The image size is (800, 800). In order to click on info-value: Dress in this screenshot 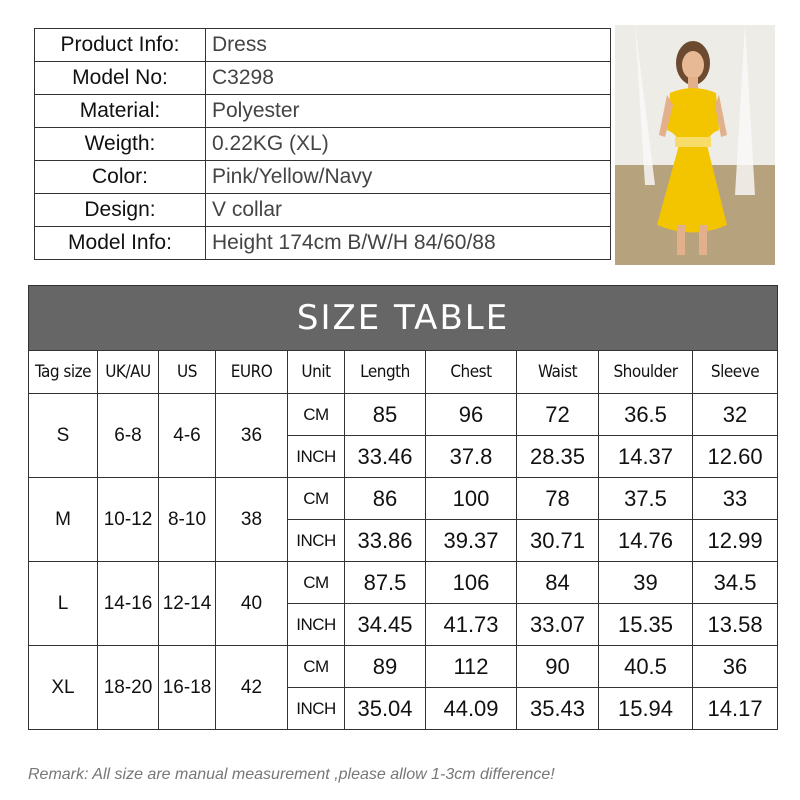, I will do `click(408, 45)`.